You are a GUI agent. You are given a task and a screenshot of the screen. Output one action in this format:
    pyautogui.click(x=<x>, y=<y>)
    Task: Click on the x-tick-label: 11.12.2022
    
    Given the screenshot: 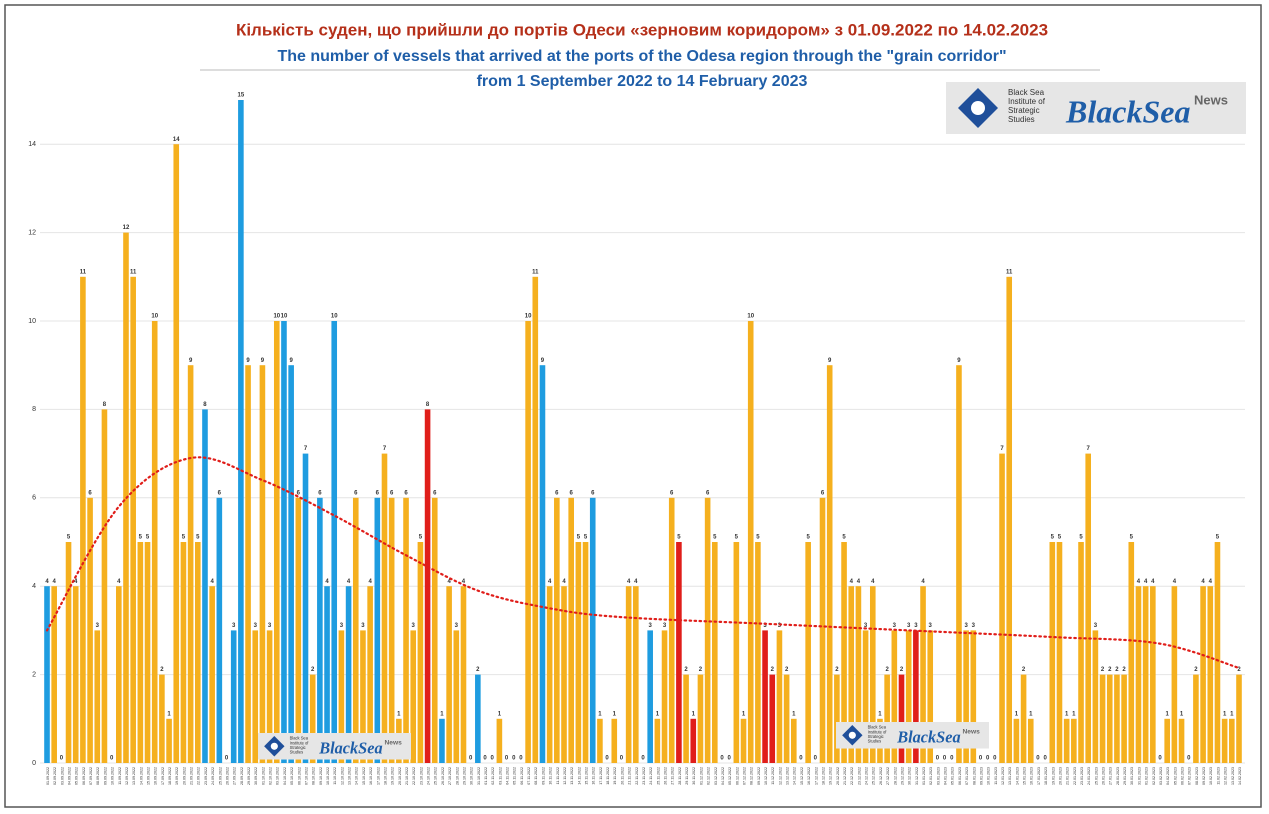 What is the action you would take?
    pyautogui.click(x=773, y=776)
    